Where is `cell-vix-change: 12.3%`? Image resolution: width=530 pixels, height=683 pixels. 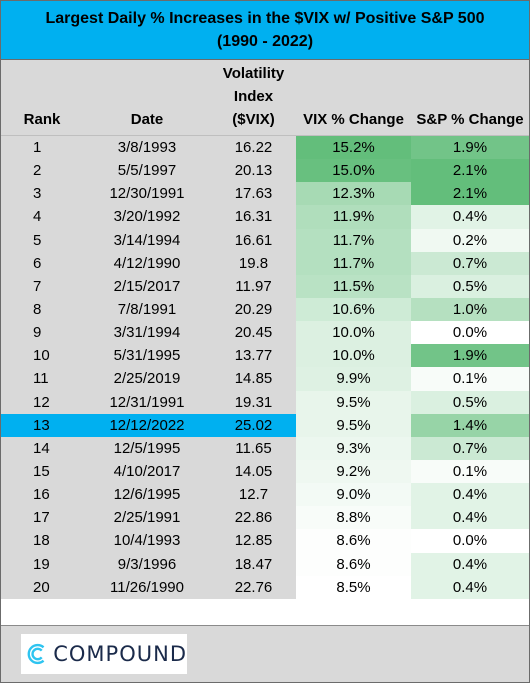
cell-vix-change: 12.3% is located at coordinates (353, 194).